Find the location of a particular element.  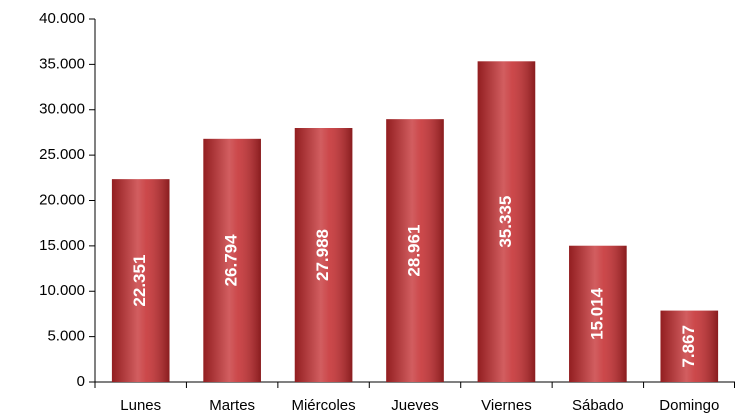

x-tick-label: Miércoles is located at coordinates (323, 405).